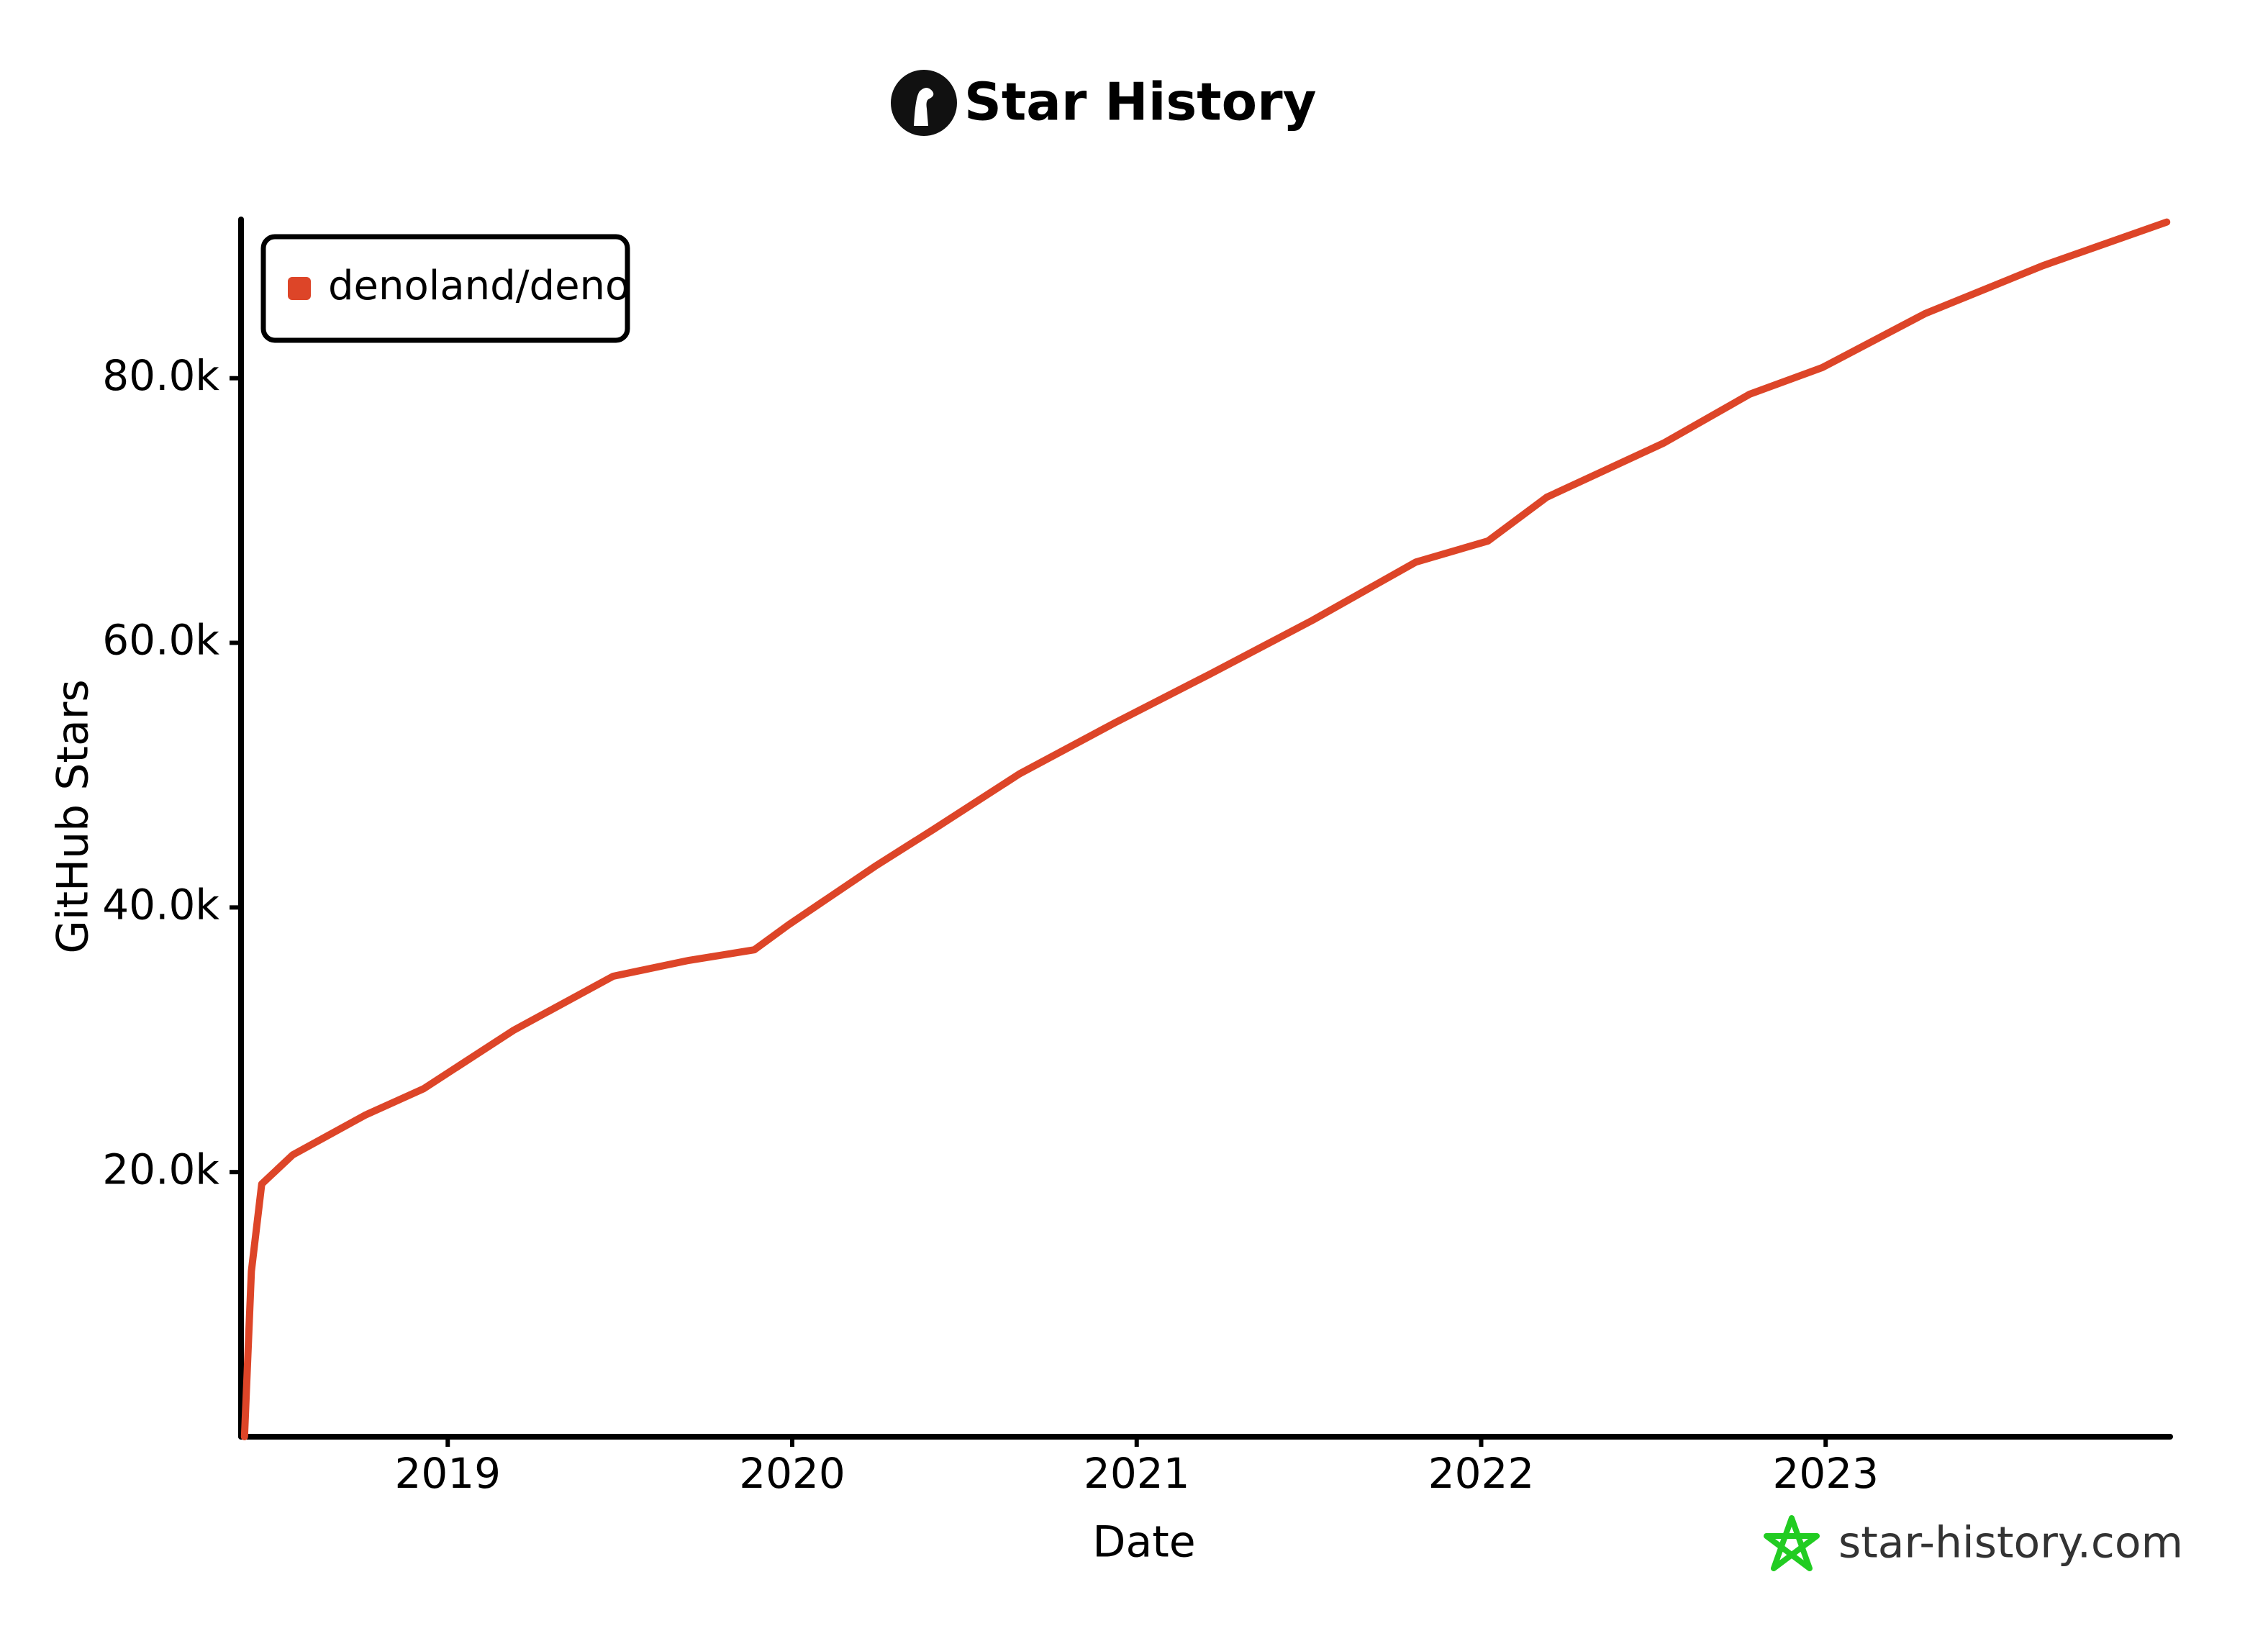 The image size is (2268, 1636). I want to click on legend-box, so click(445, 289).